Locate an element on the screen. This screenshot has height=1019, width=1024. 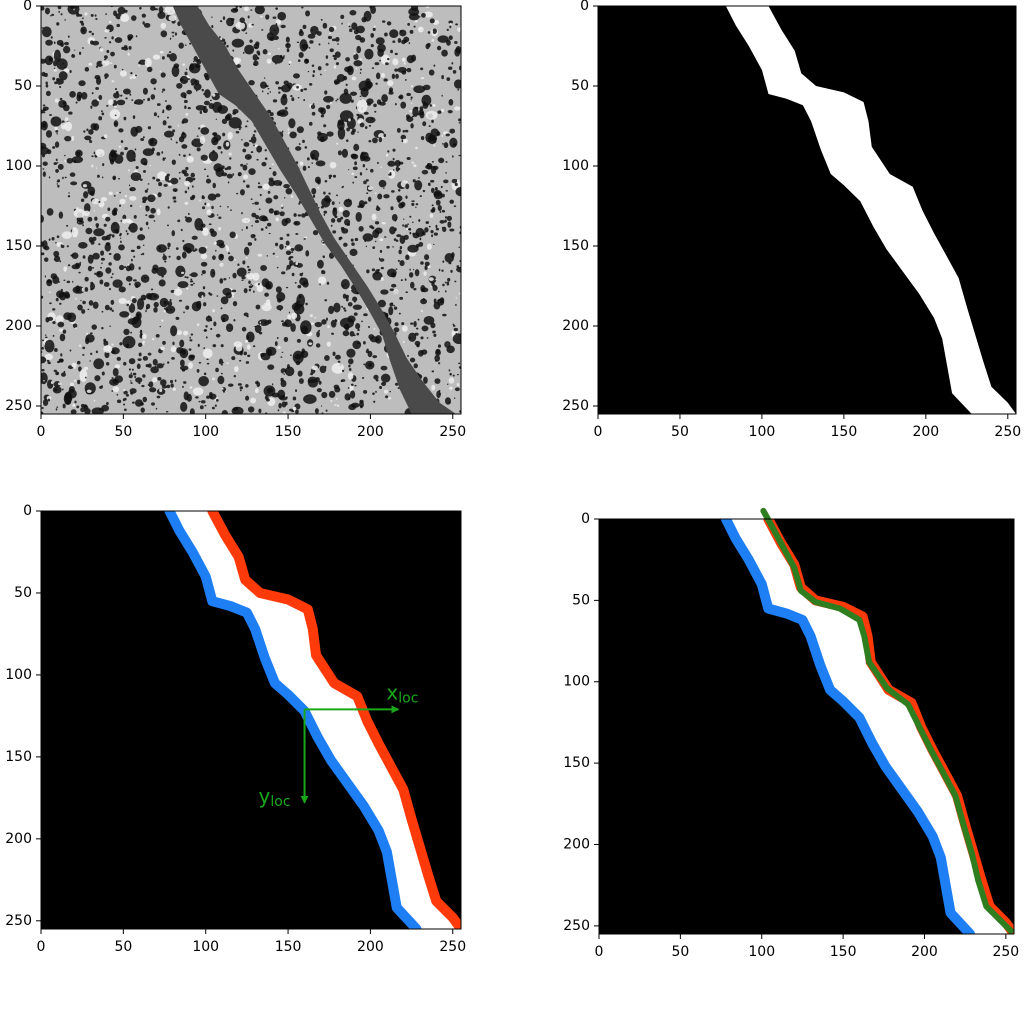
x-tick-label: 50 is located at coordinates (123, 947).